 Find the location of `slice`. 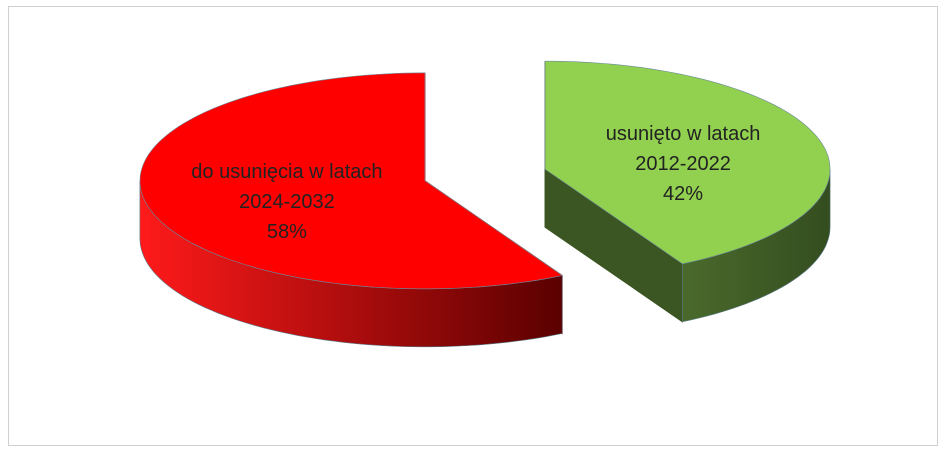

slice is located at coordinates (687, 162).